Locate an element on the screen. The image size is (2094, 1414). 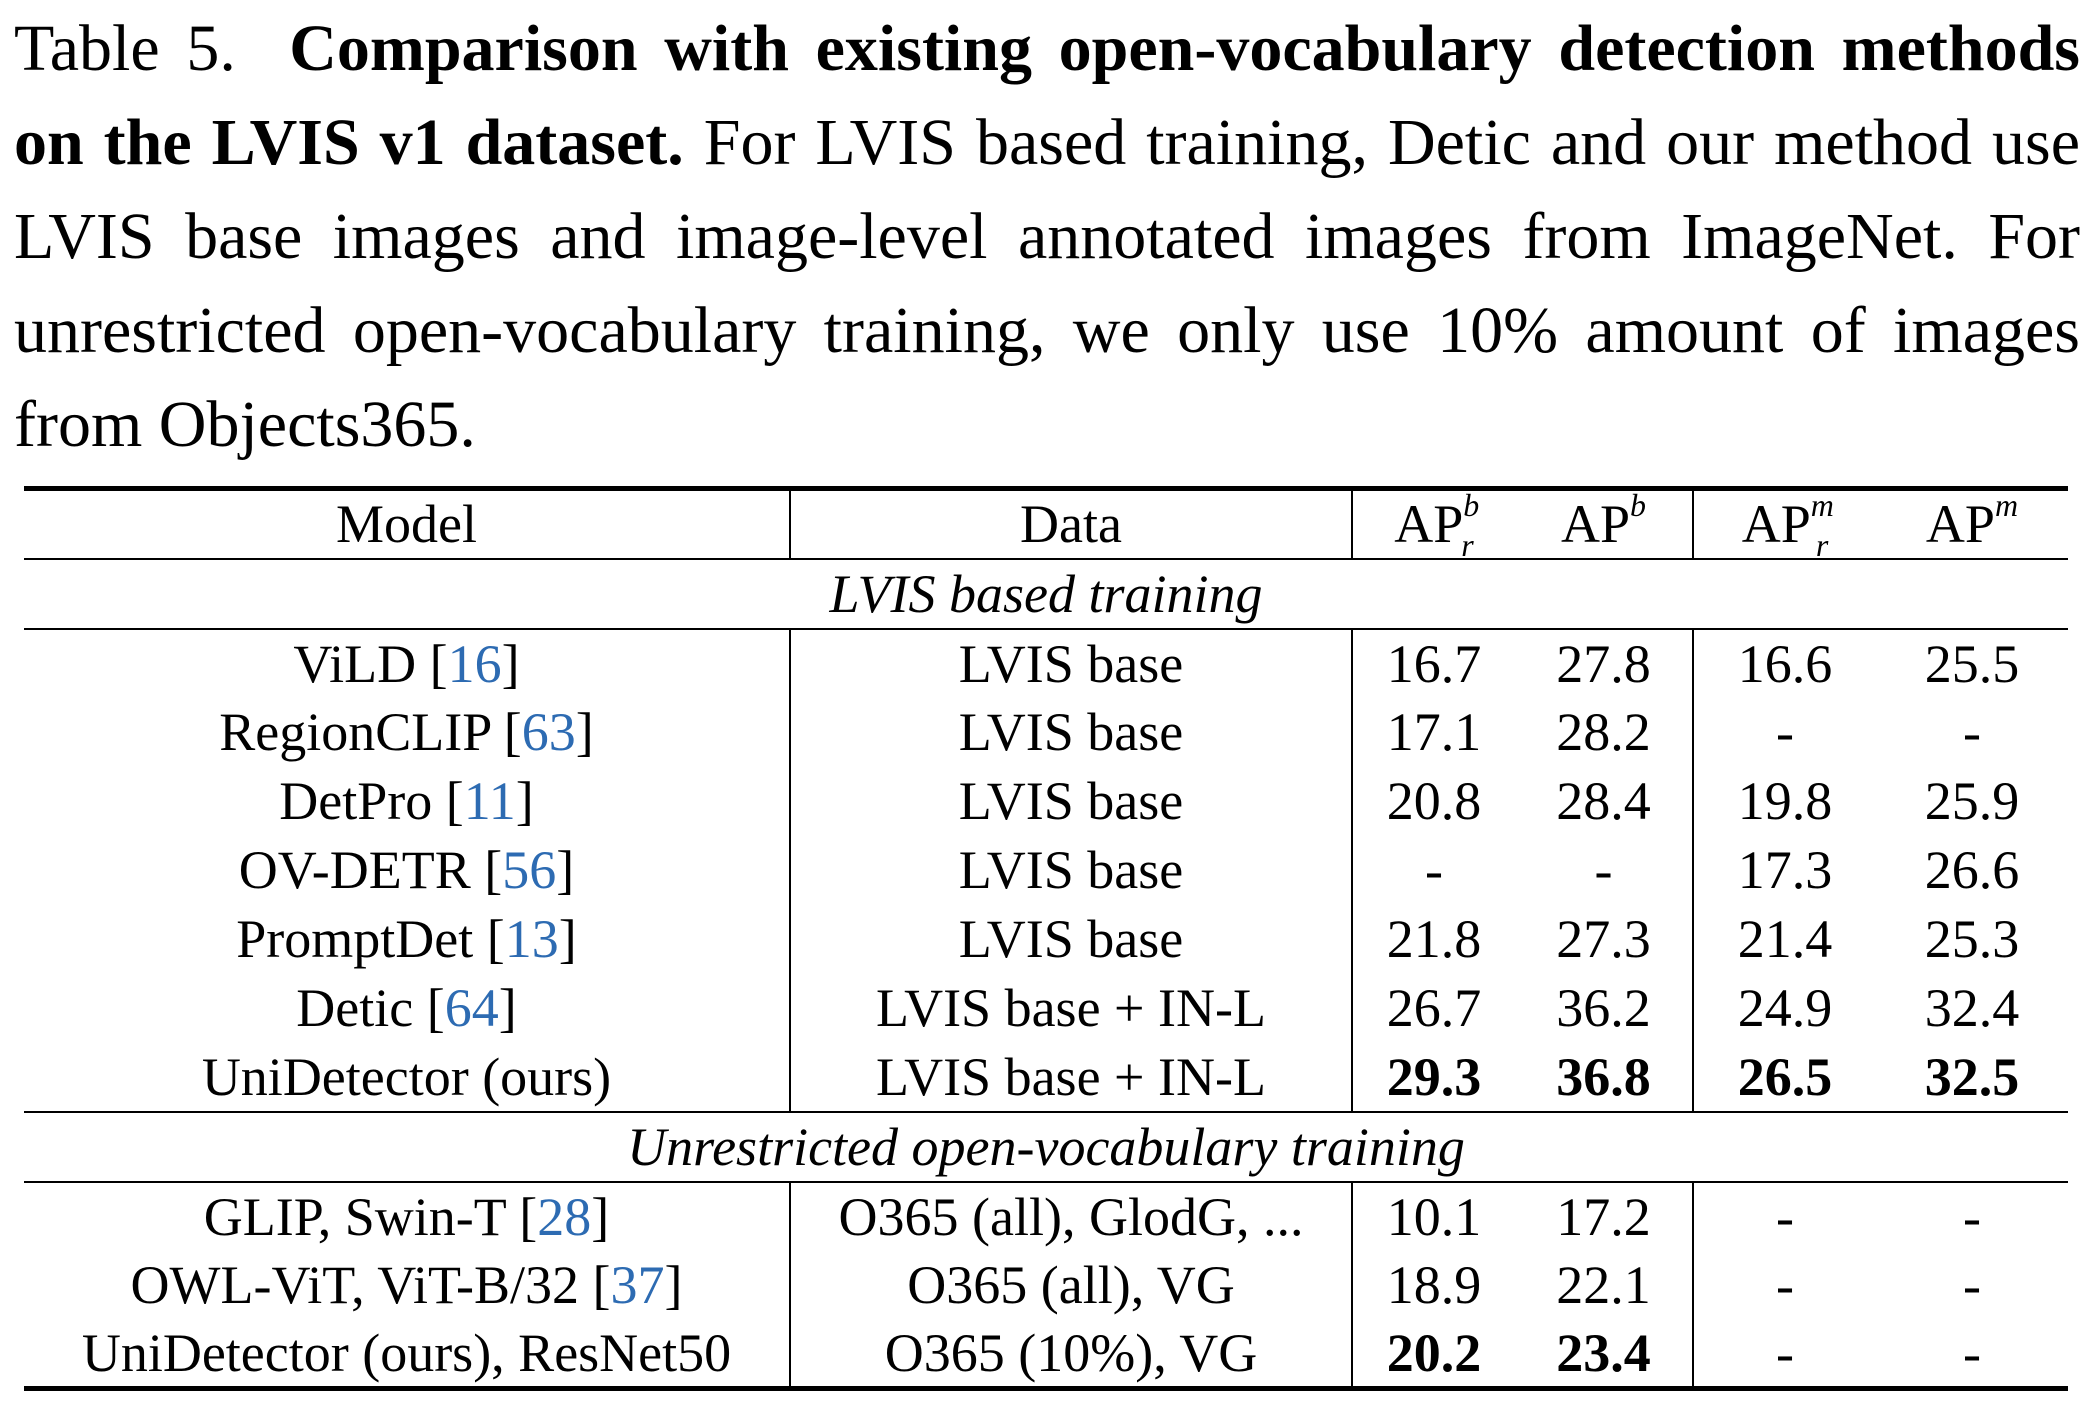
cell-ap-b: 22.1 is located at coordinates (1603, 1285).